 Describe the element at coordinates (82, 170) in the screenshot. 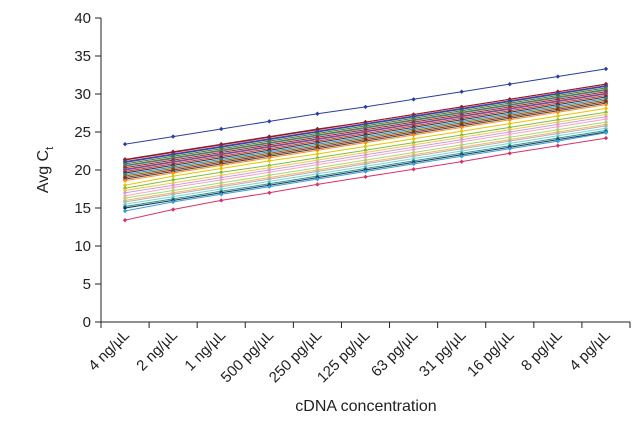

I see `y-tick-label: 20` at that location.